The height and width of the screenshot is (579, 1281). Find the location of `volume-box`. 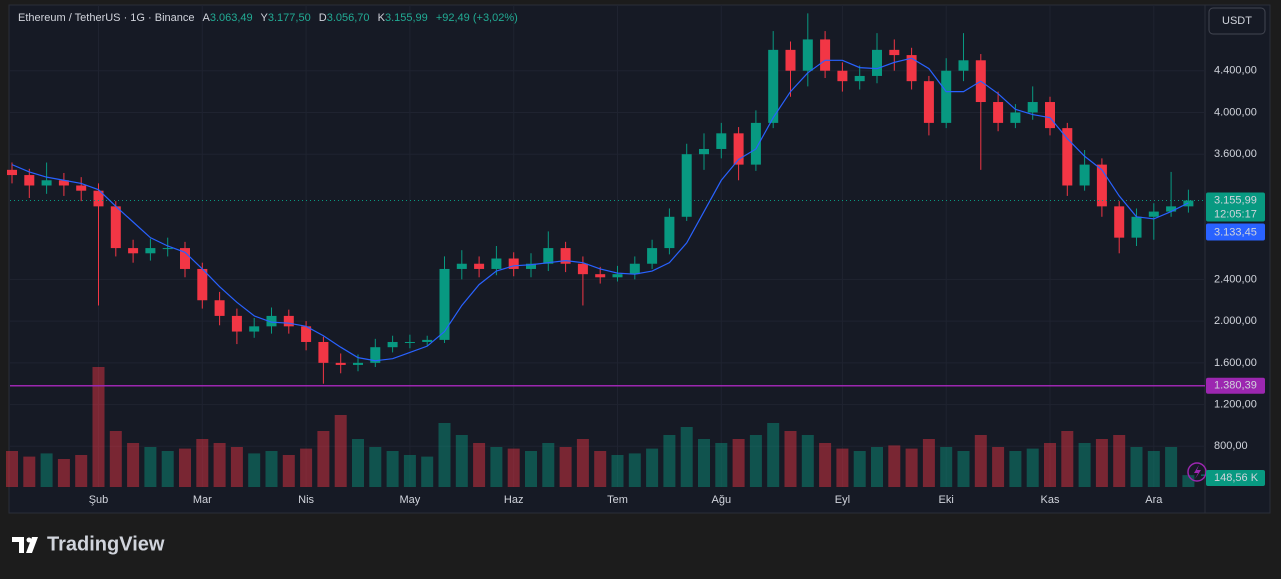

volume-box is located at coordinates (1235, 478).